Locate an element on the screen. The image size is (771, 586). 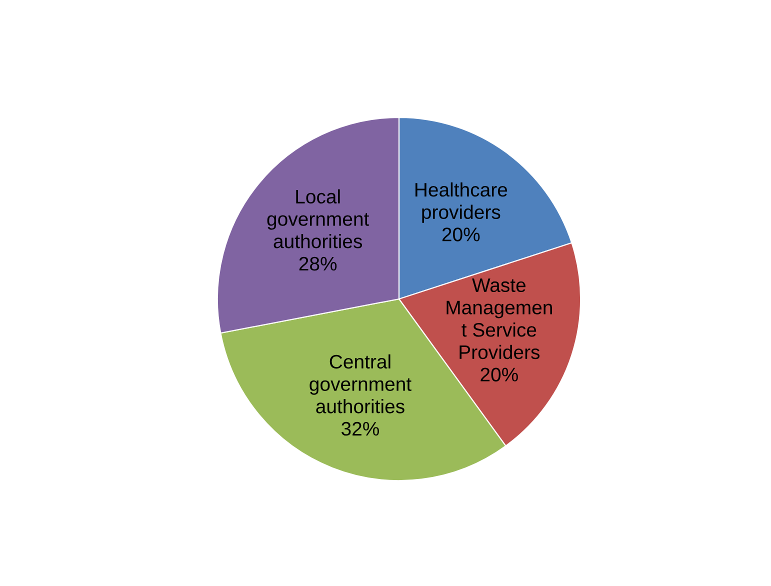
slice-label: Waste Managemen t Service Providers is located at coordinates (499, 319).